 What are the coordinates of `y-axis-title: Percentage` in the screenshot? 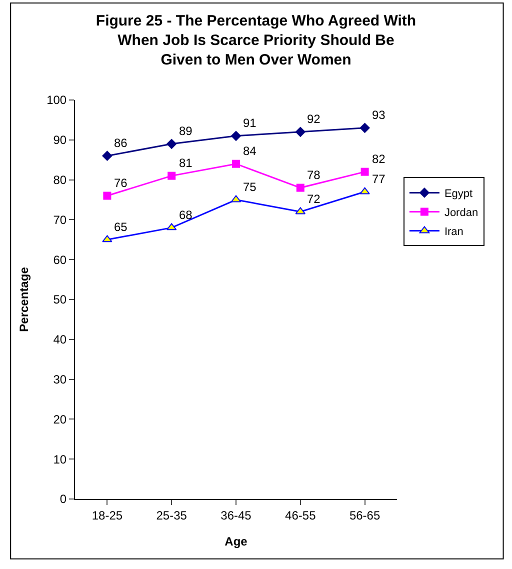 It's located at (23, 299).